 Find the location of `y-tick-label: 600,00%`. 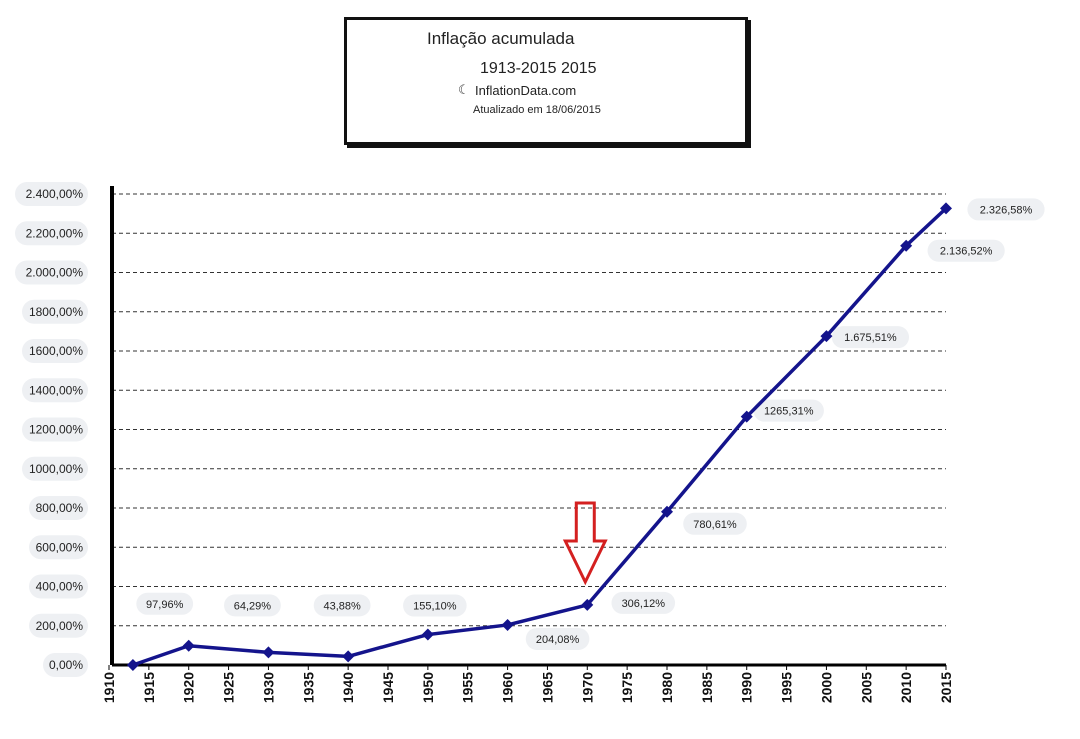

y-tick-label: 600,00% is located at coordinates (60, 547).